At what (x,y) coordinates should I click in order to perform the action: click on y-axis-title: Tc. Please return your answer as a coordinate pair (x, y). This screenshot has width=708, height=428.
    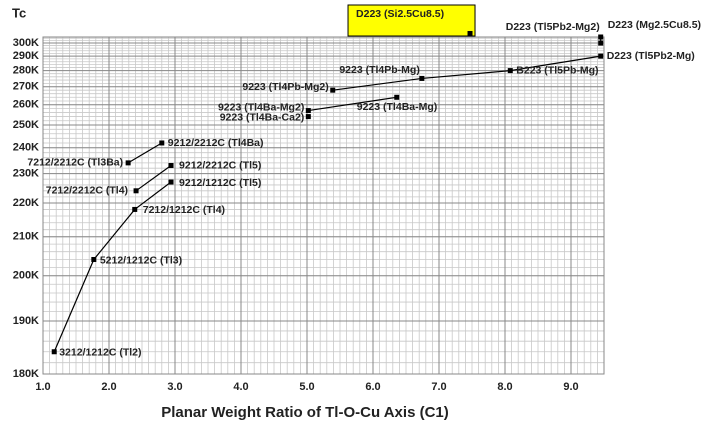
    Looking at the image, I should click on (19, 12).